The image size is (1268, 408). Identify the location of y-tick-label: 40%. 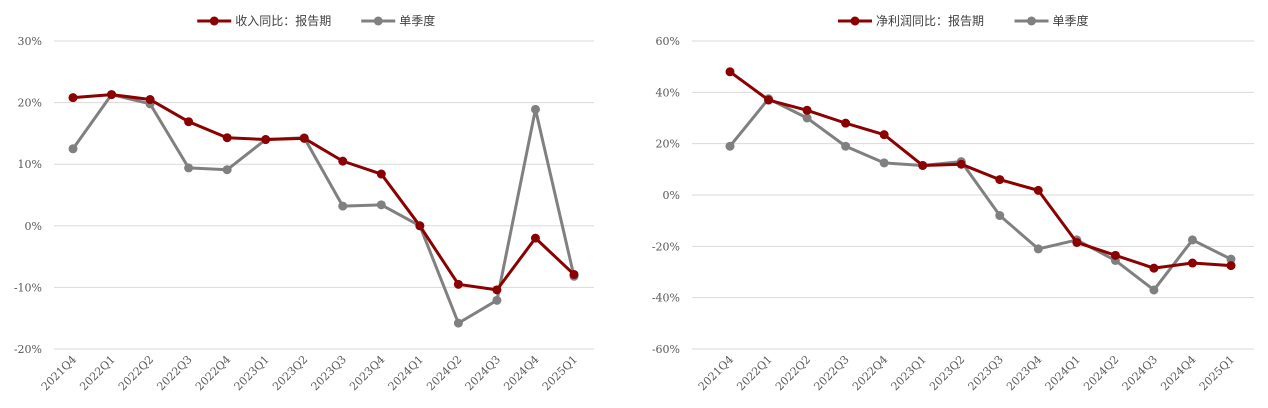
(668, 92).